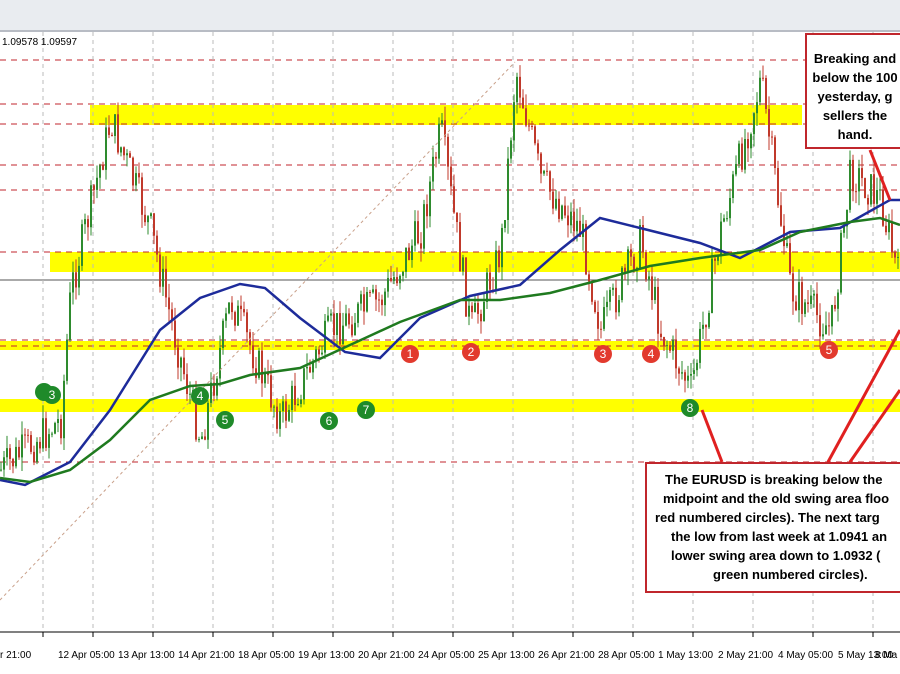 The height and width of the screenshot is (674, 900). I want to click on x-tick-label: 12 Apr 05:00, so click(86, 655).